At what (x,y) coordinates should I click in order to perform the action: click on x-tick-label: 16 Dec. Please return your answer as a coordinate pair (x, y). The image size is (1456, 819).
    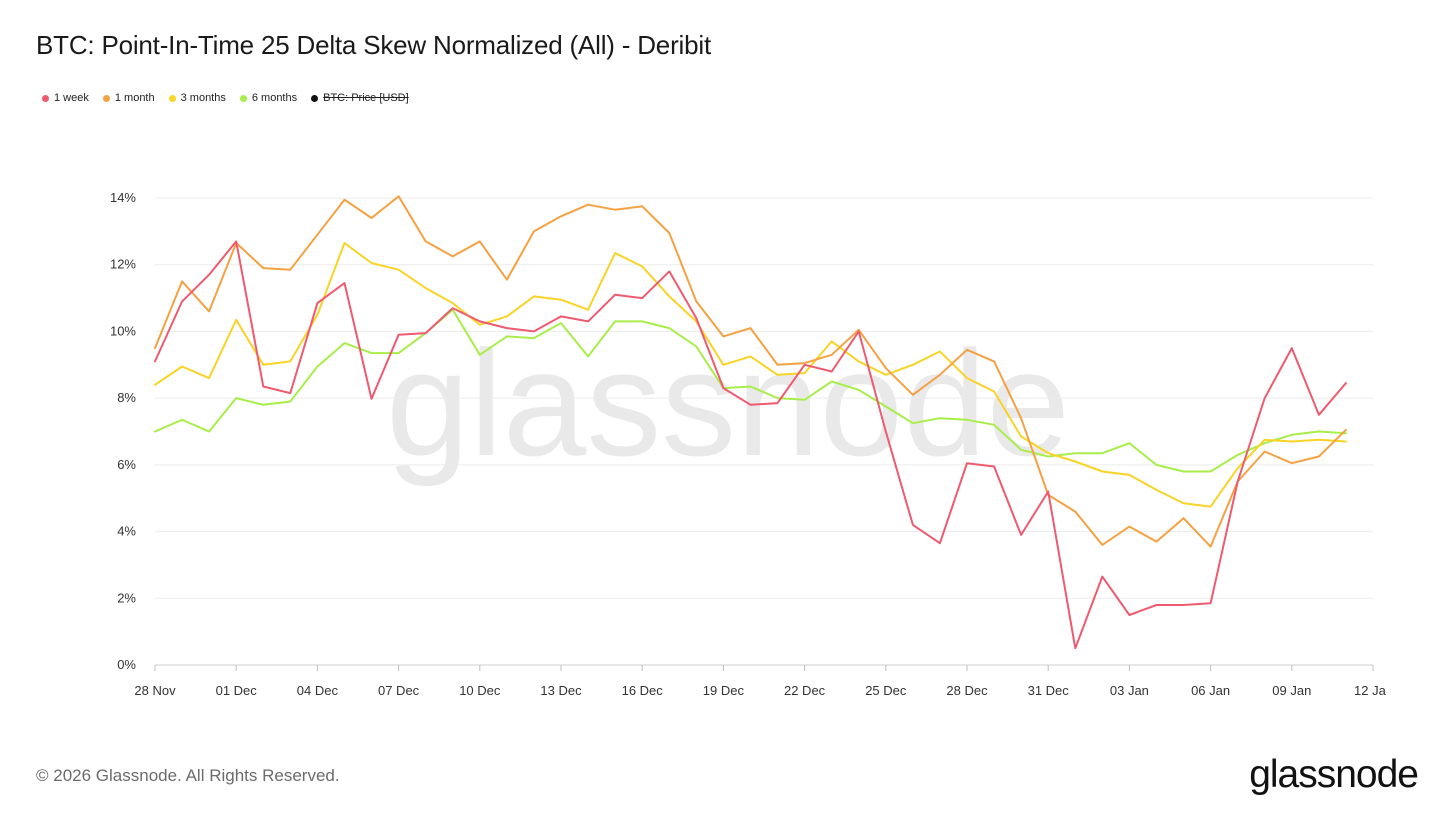
    Looking at the image, I should click on (643, 690).